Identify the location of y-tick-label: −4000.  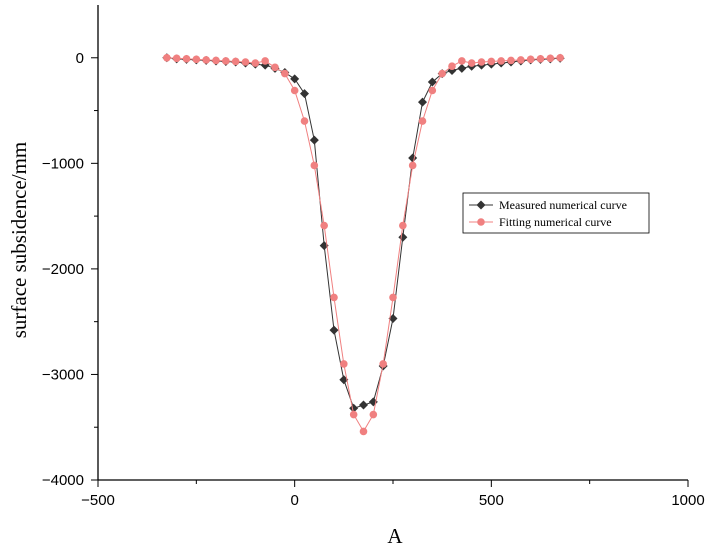
(63, 480).